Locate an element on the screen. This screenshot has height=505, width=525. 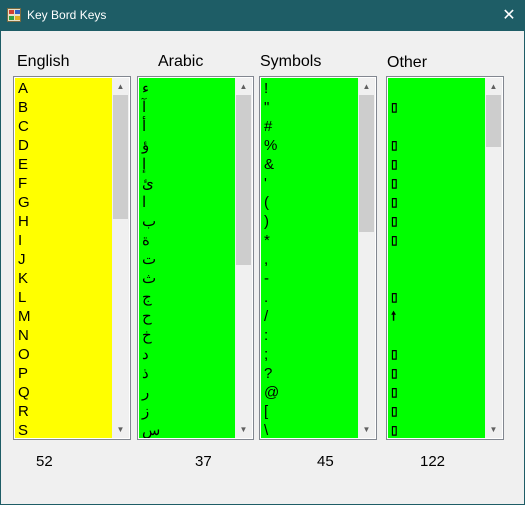
list-item: س is located at coordinates (151, 430).